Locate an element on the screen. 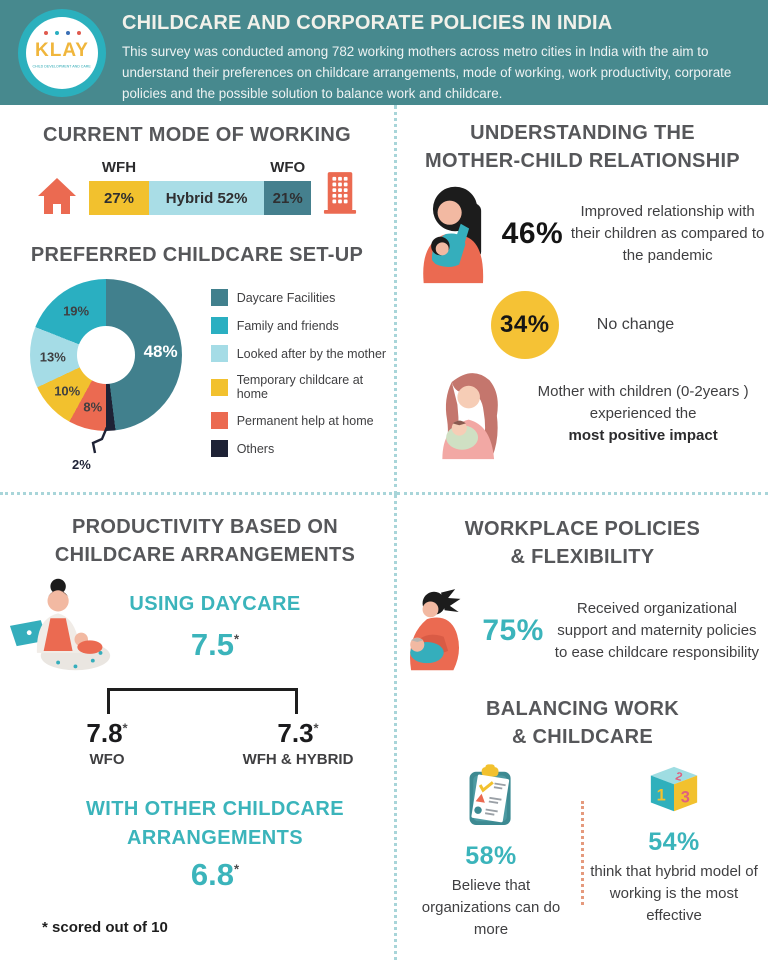 This screenshot has width=768, height=960. stat-nochange-text: No change is located at coordinates (635, 324).